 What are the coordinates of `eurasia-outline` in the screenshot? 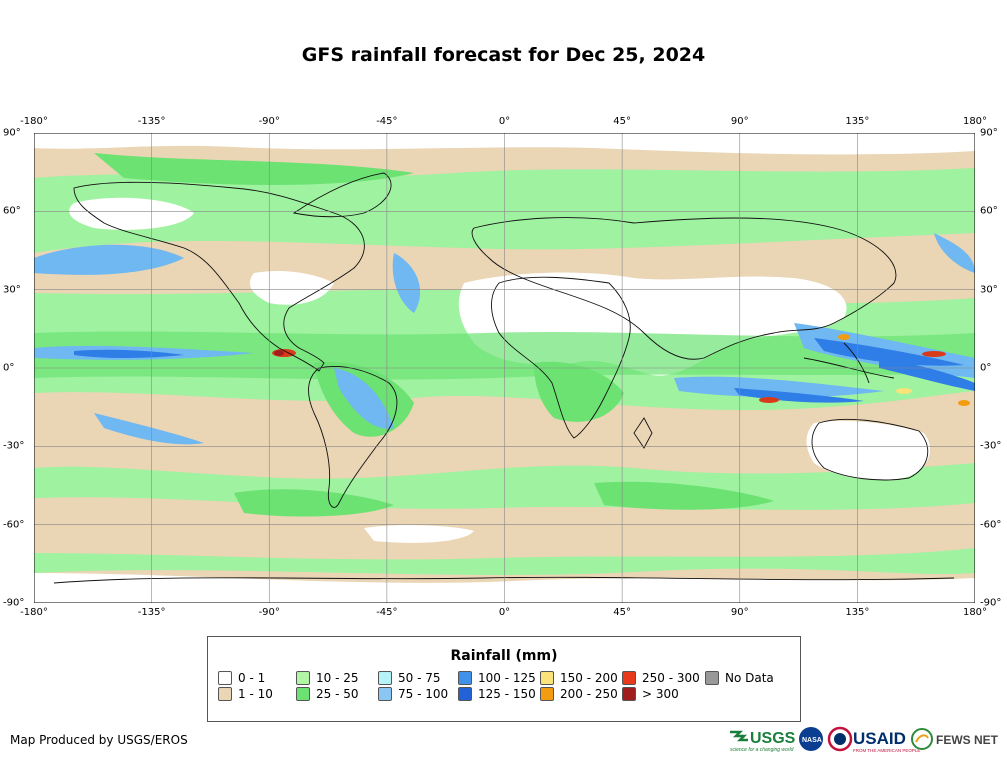 It's located at (684, 288).